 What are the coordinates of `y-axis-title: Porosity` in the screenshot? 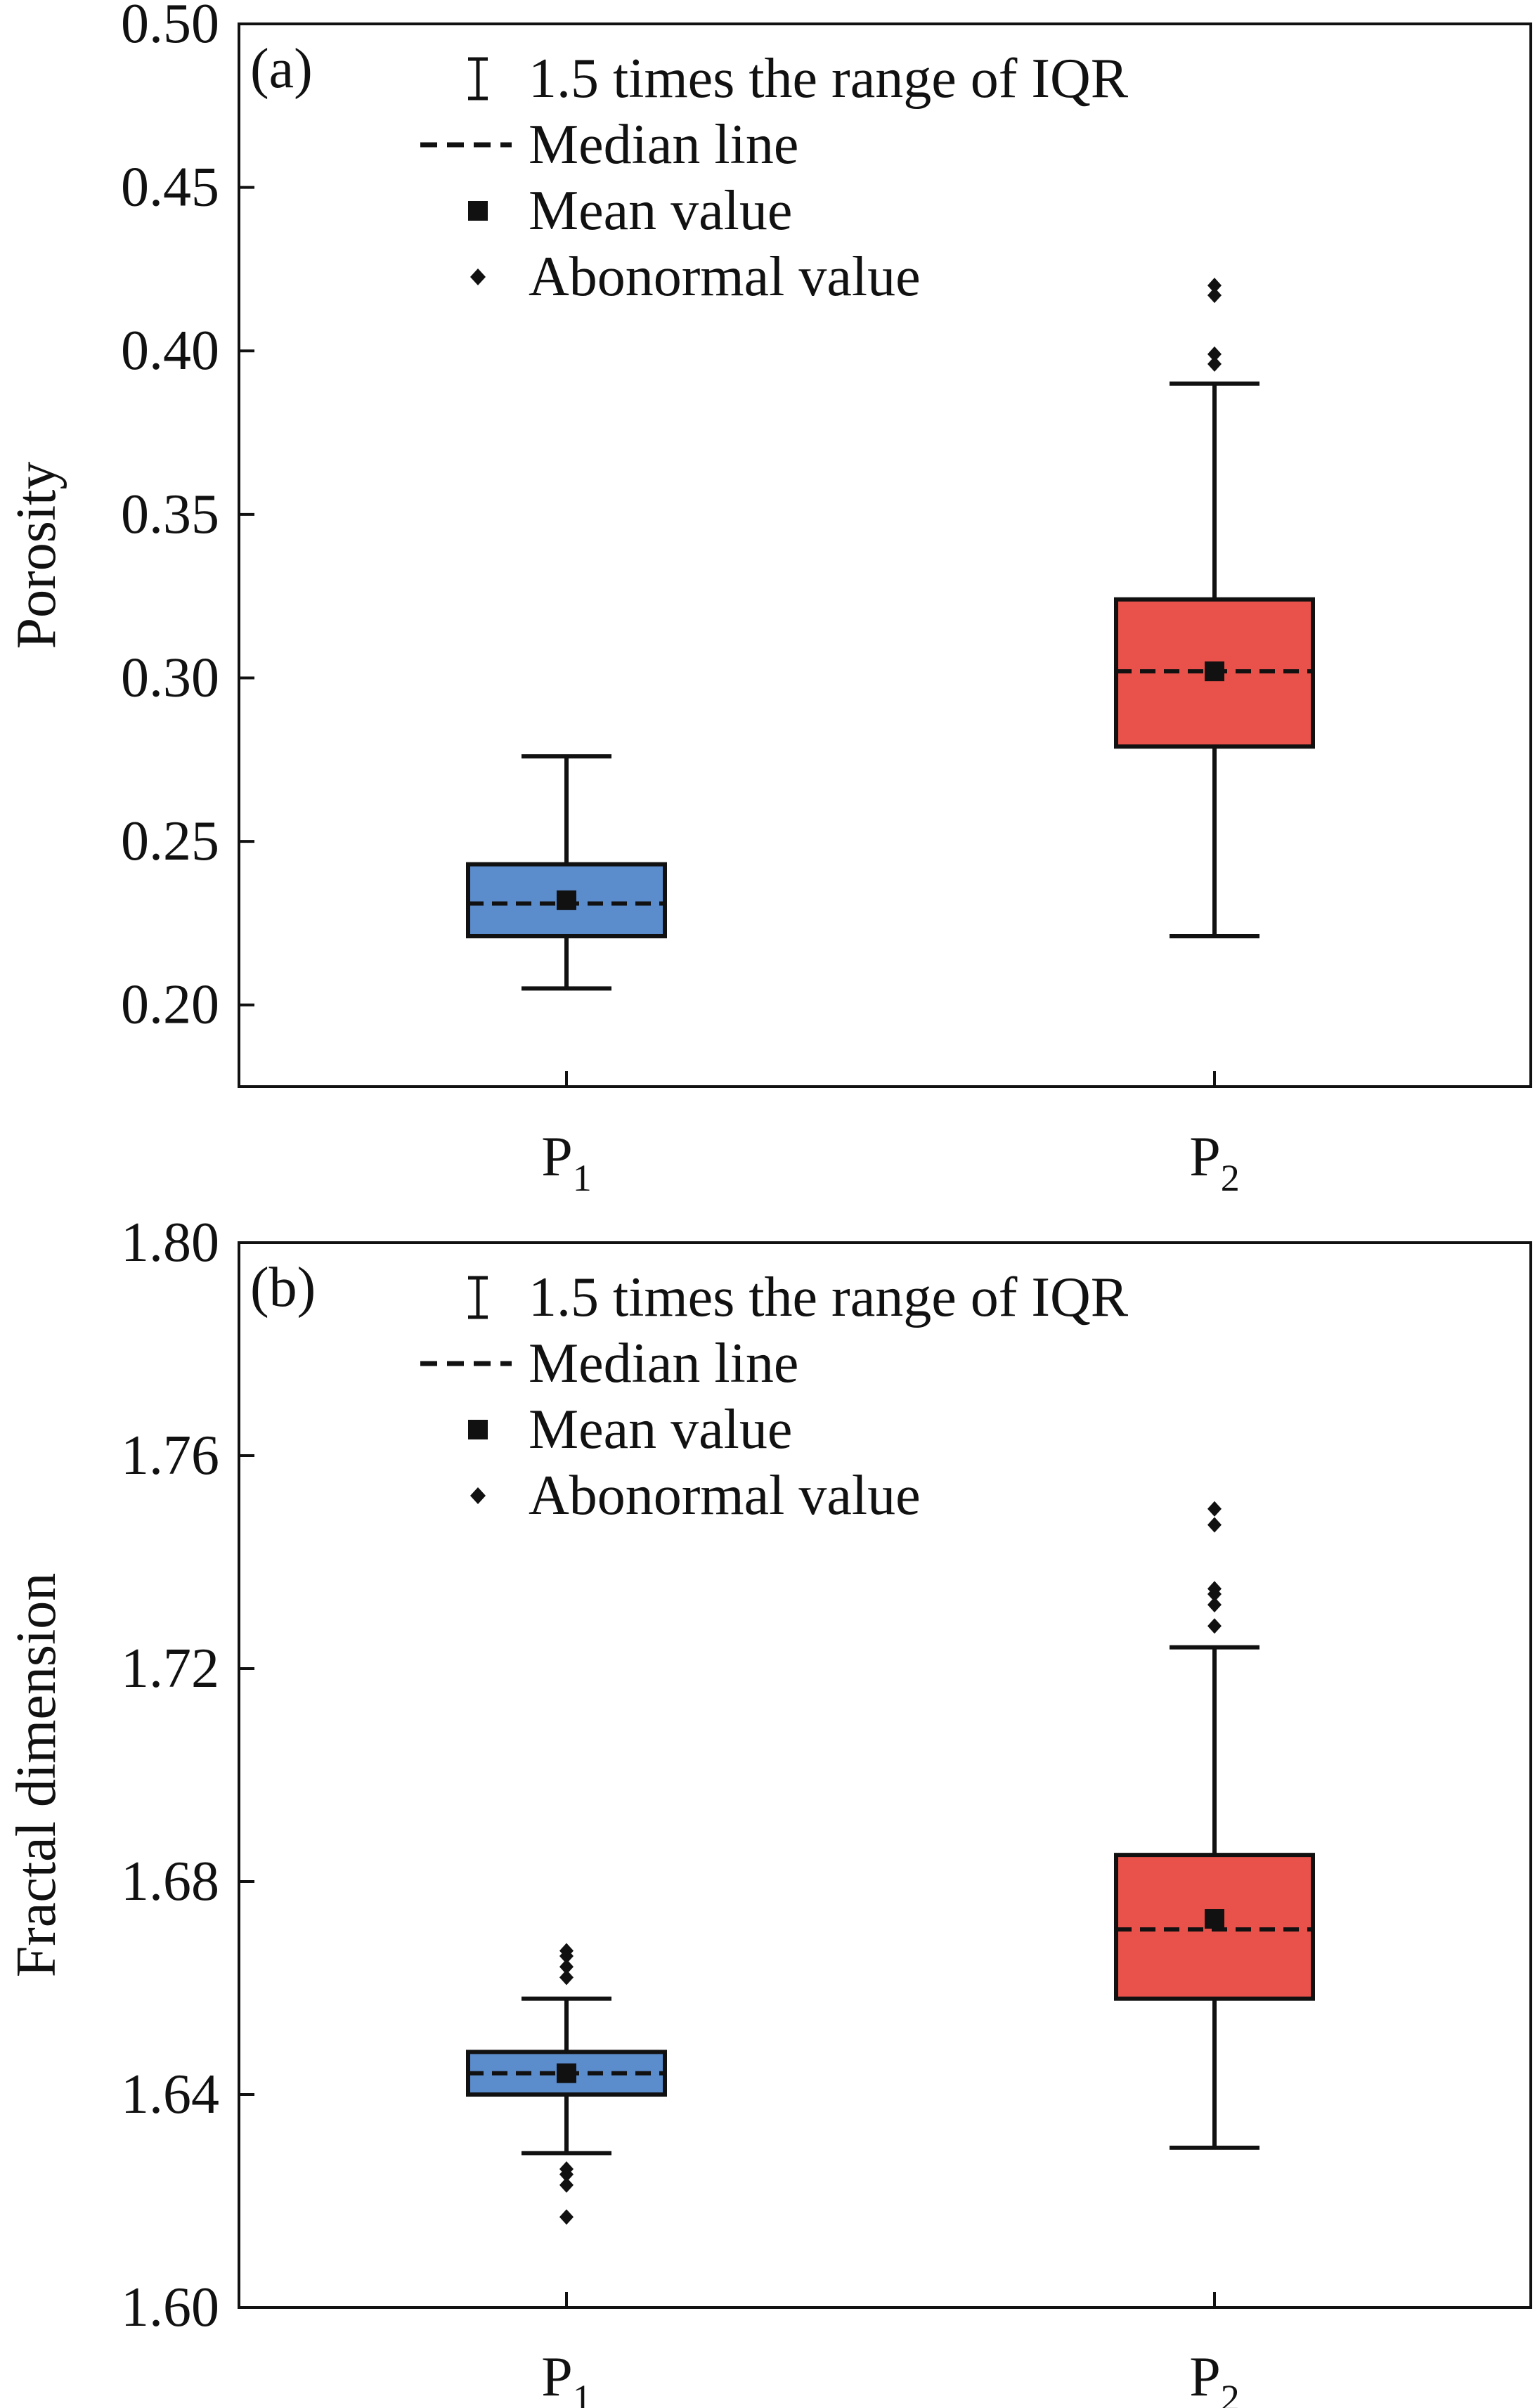 It's located at (36, 555).